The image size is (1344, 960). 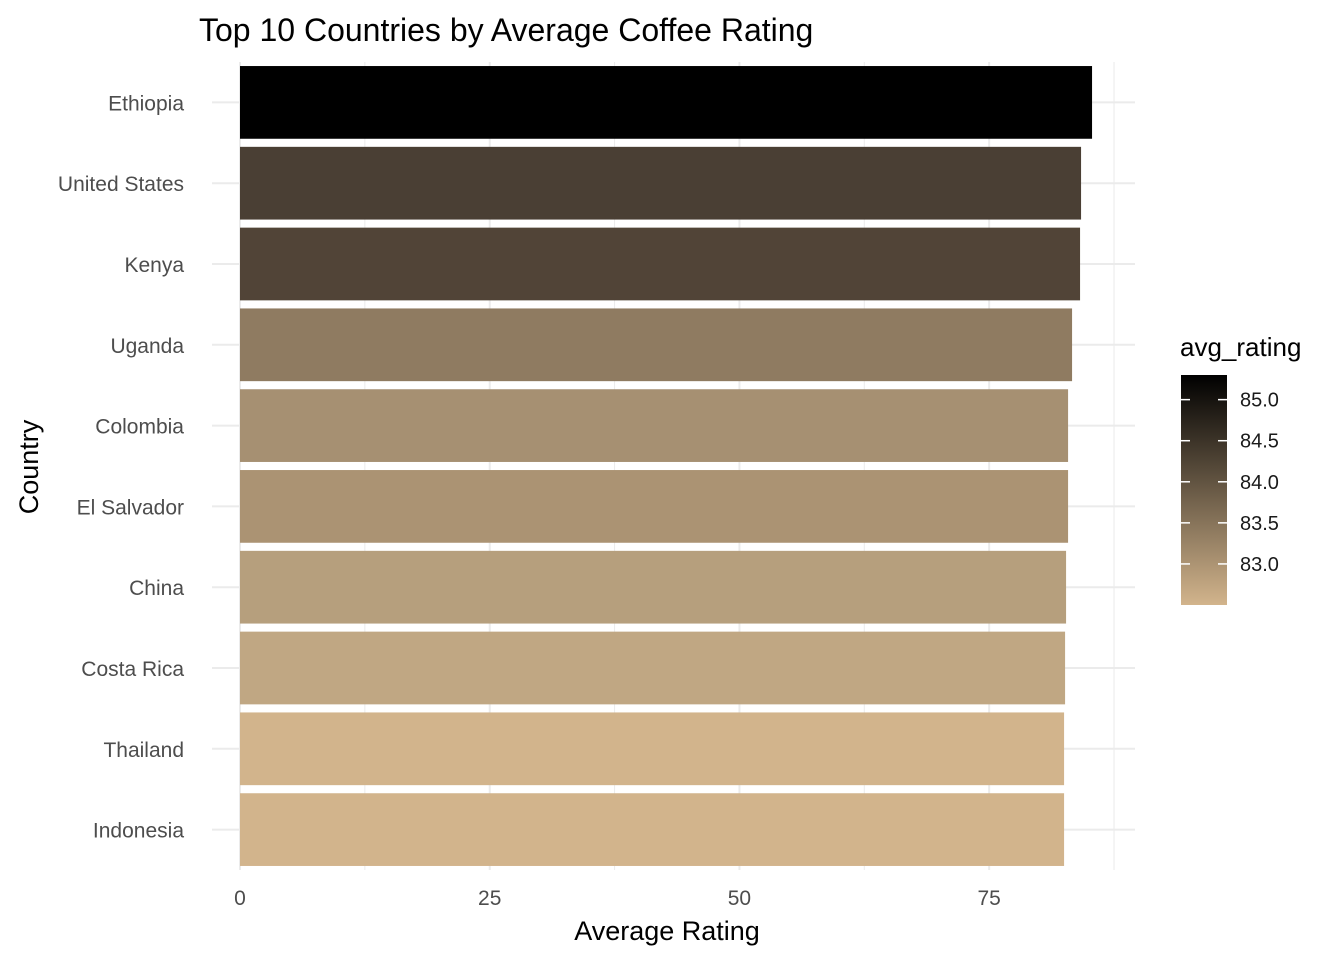 I want to click on legend-tick-label: 84.0, so click(x=1259, y=483).